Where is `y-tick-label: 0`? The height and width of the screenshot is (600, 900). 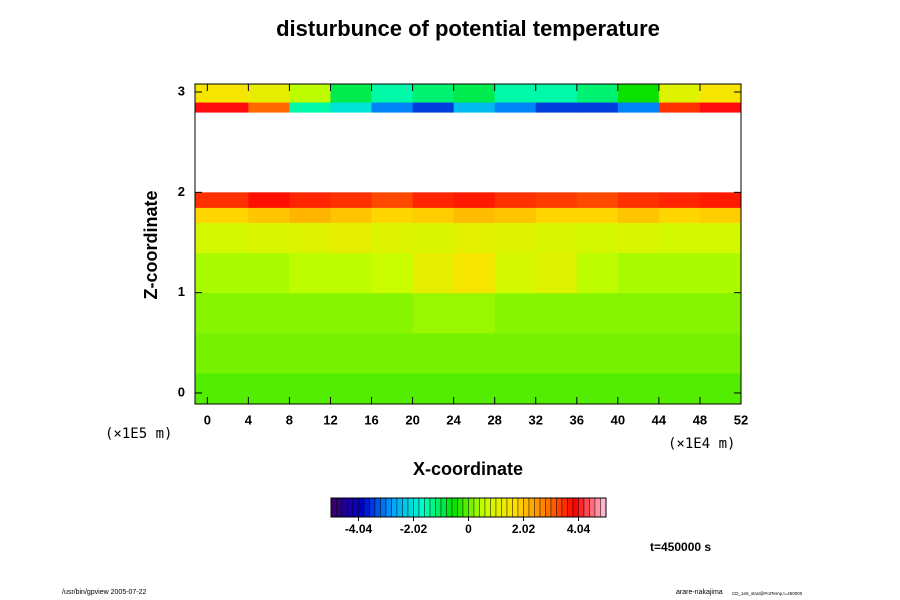
y-tick-label: 0 is located at coordinates (181, 391).